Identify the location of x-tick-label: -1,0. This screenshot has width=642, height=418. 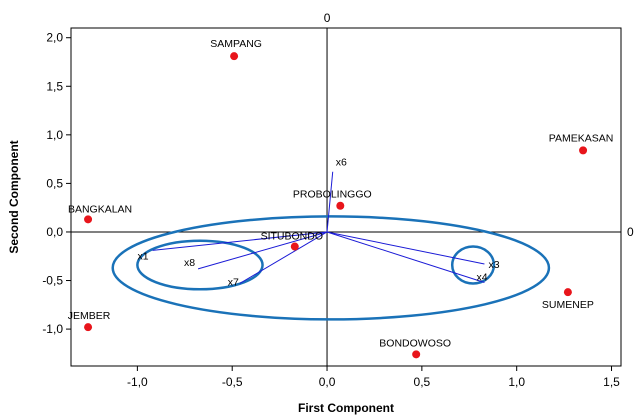
(137, 382).